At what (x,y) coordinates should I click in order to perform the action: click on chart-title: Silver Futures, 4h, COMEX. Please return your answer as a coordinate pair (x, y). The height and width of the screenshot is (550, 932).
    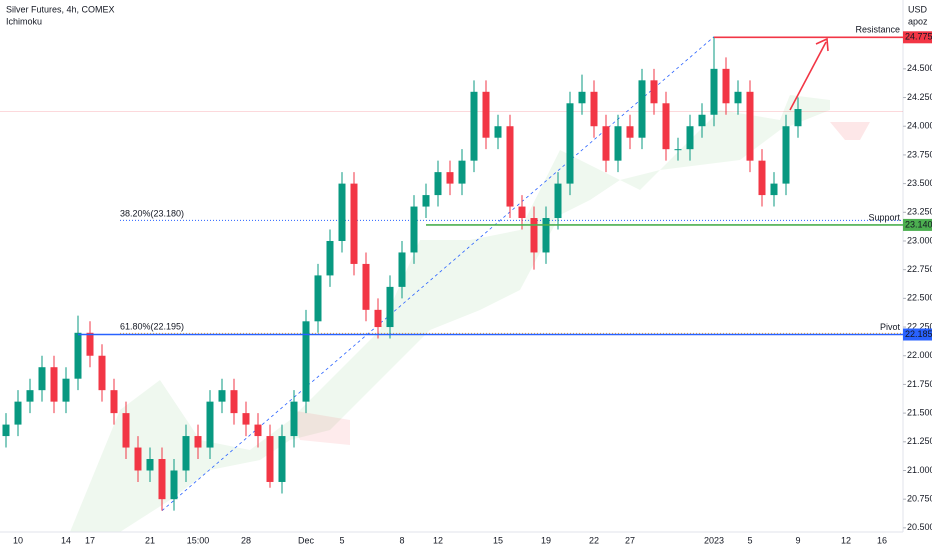
    Looking at the image, I should click on (60, 9).